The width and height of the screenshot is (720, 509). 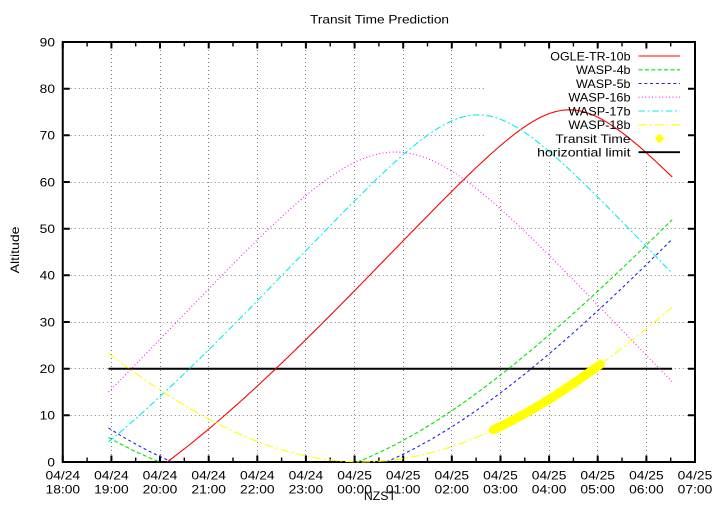 What do you see at coordinates (51, 462) in the screenshot?
I see `svg-text: 0` at bounding box center [51, 462].